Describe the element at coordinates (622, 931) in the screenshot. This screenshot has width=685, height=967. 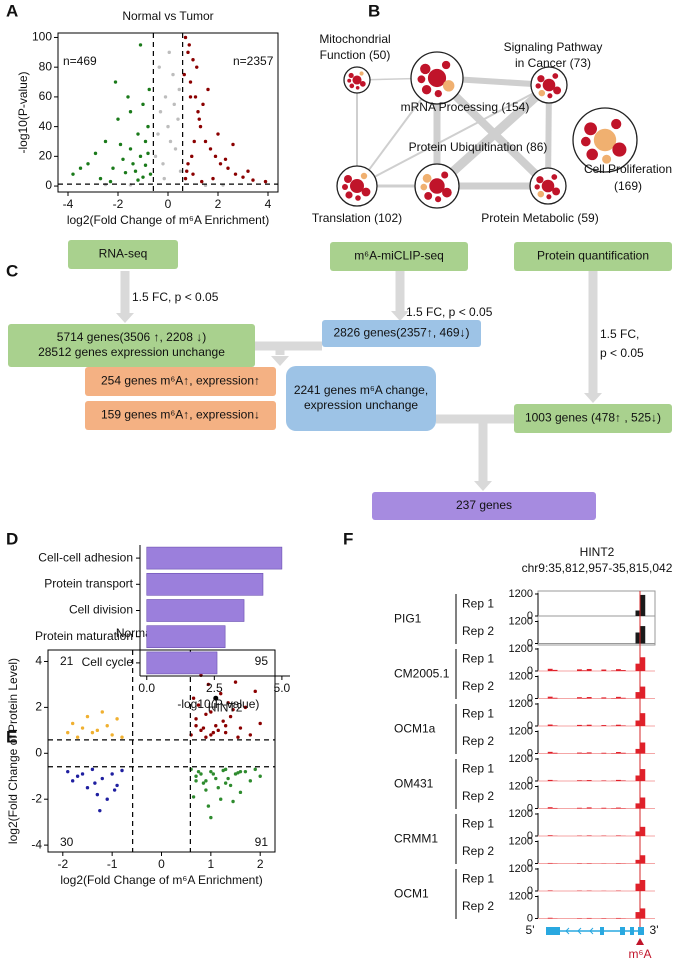
I see `gene-exon` at that location.